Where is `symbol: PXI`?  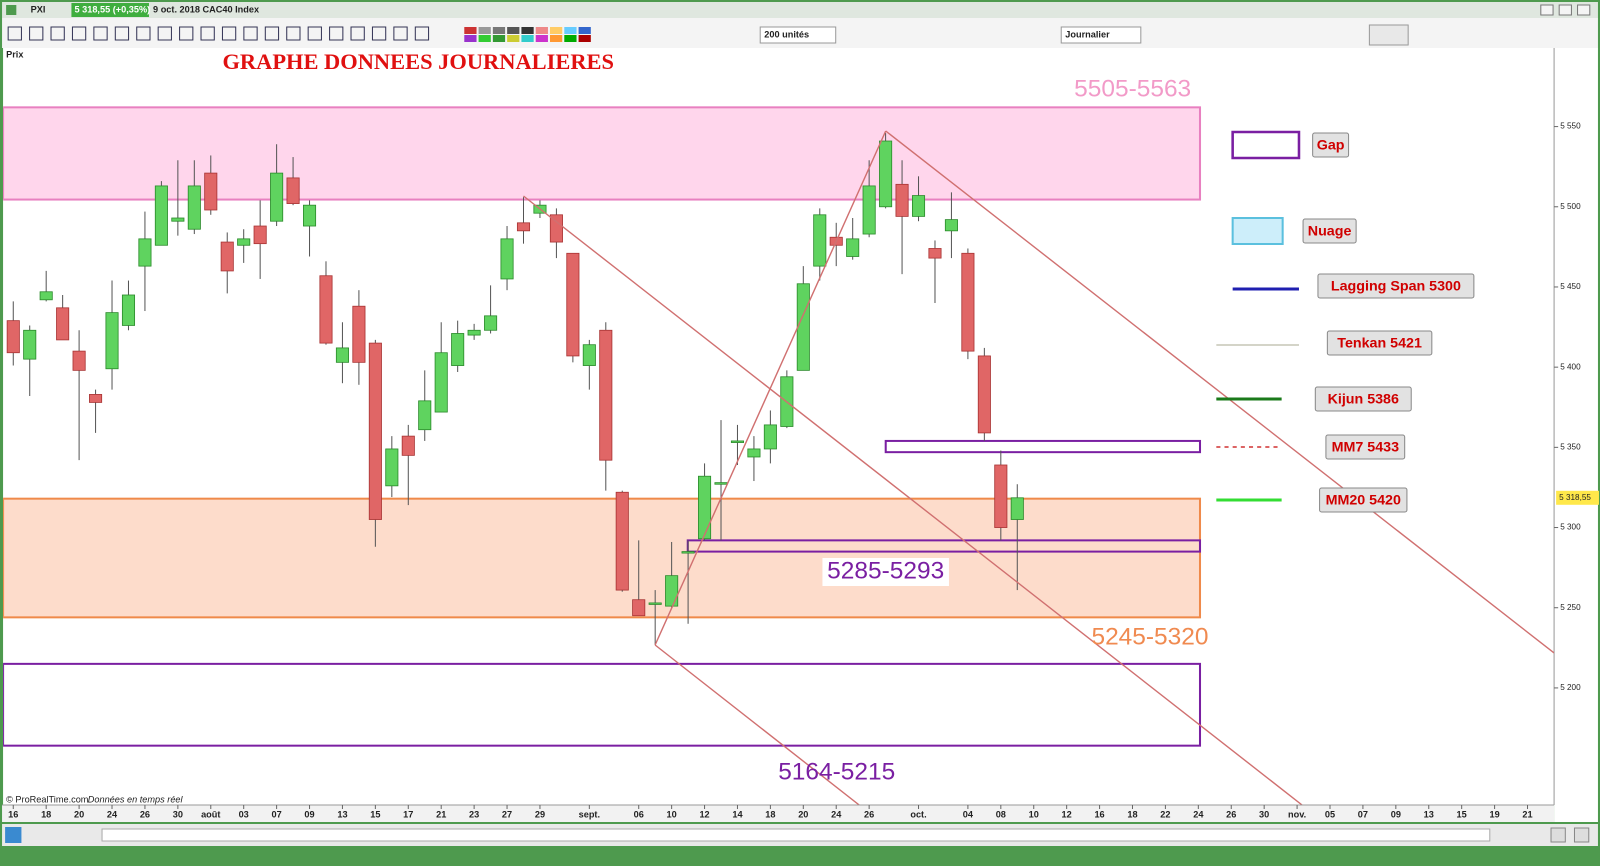
symbol: PXI is located at coordinates (38, 9).